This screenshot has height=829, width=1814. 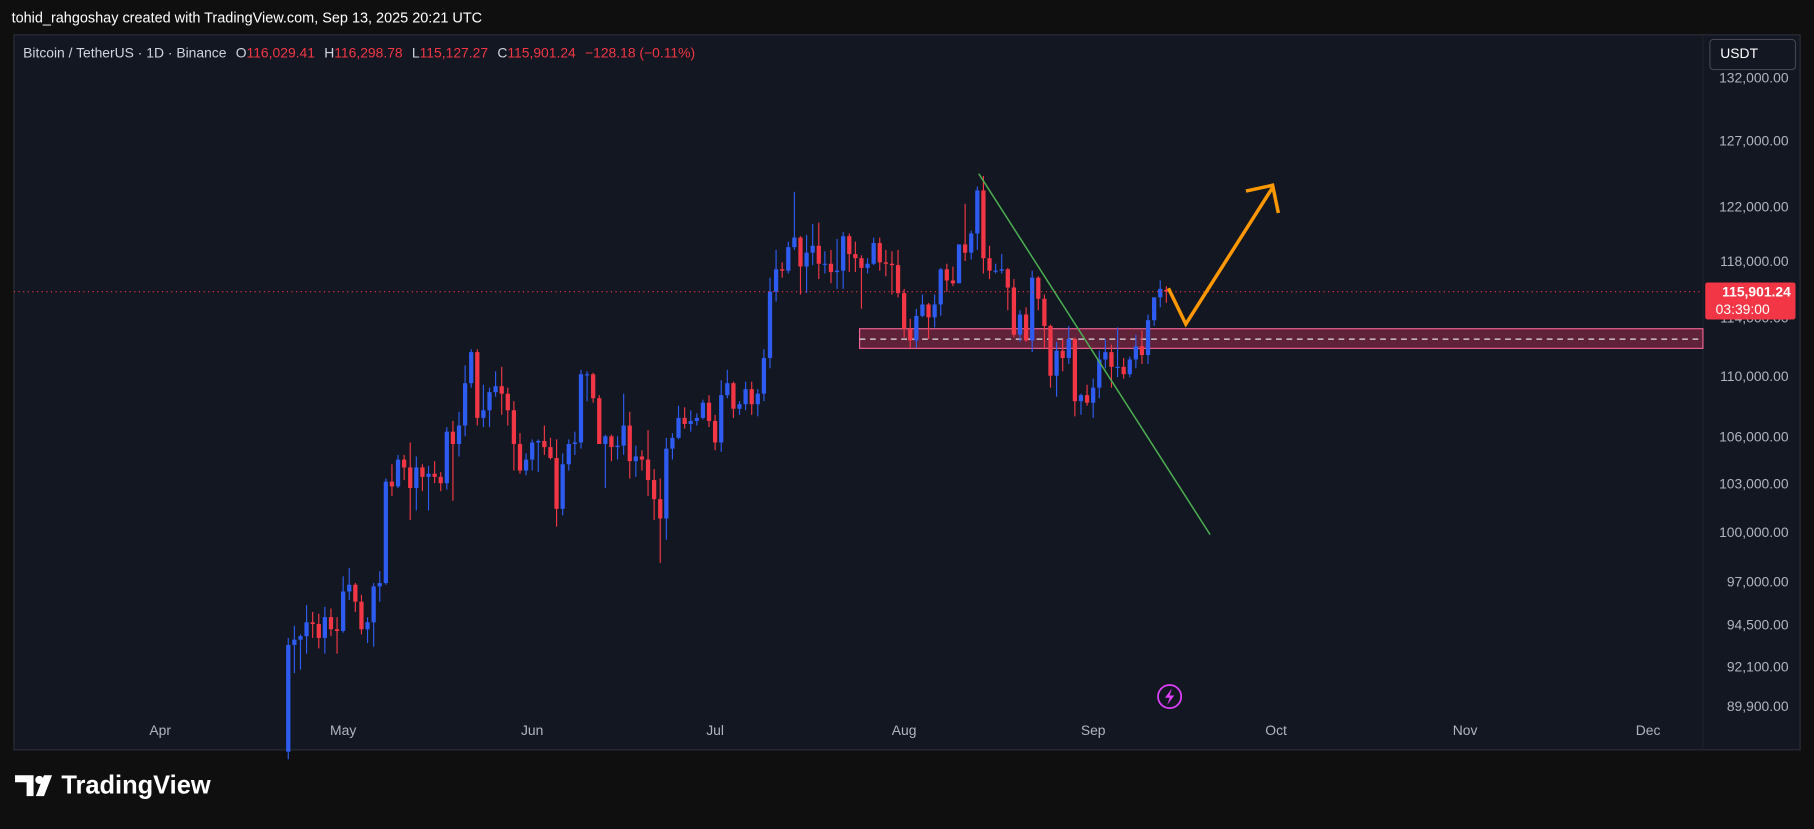 What do you see at coordinates (160, 730) in the screenshot?
I see `x-tick-label: Apr` at bounding box center [160, 730].